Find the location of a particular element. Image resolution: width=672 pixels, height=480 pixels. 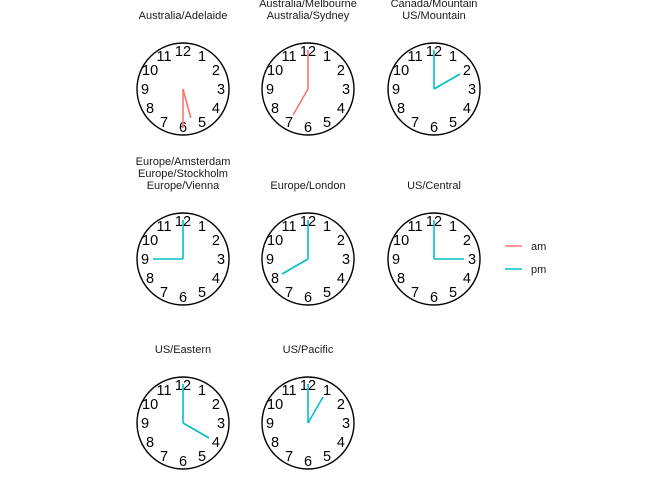

clock-panel: Australia/Adelaide121234567891011 is located at coordinates (183, 73).